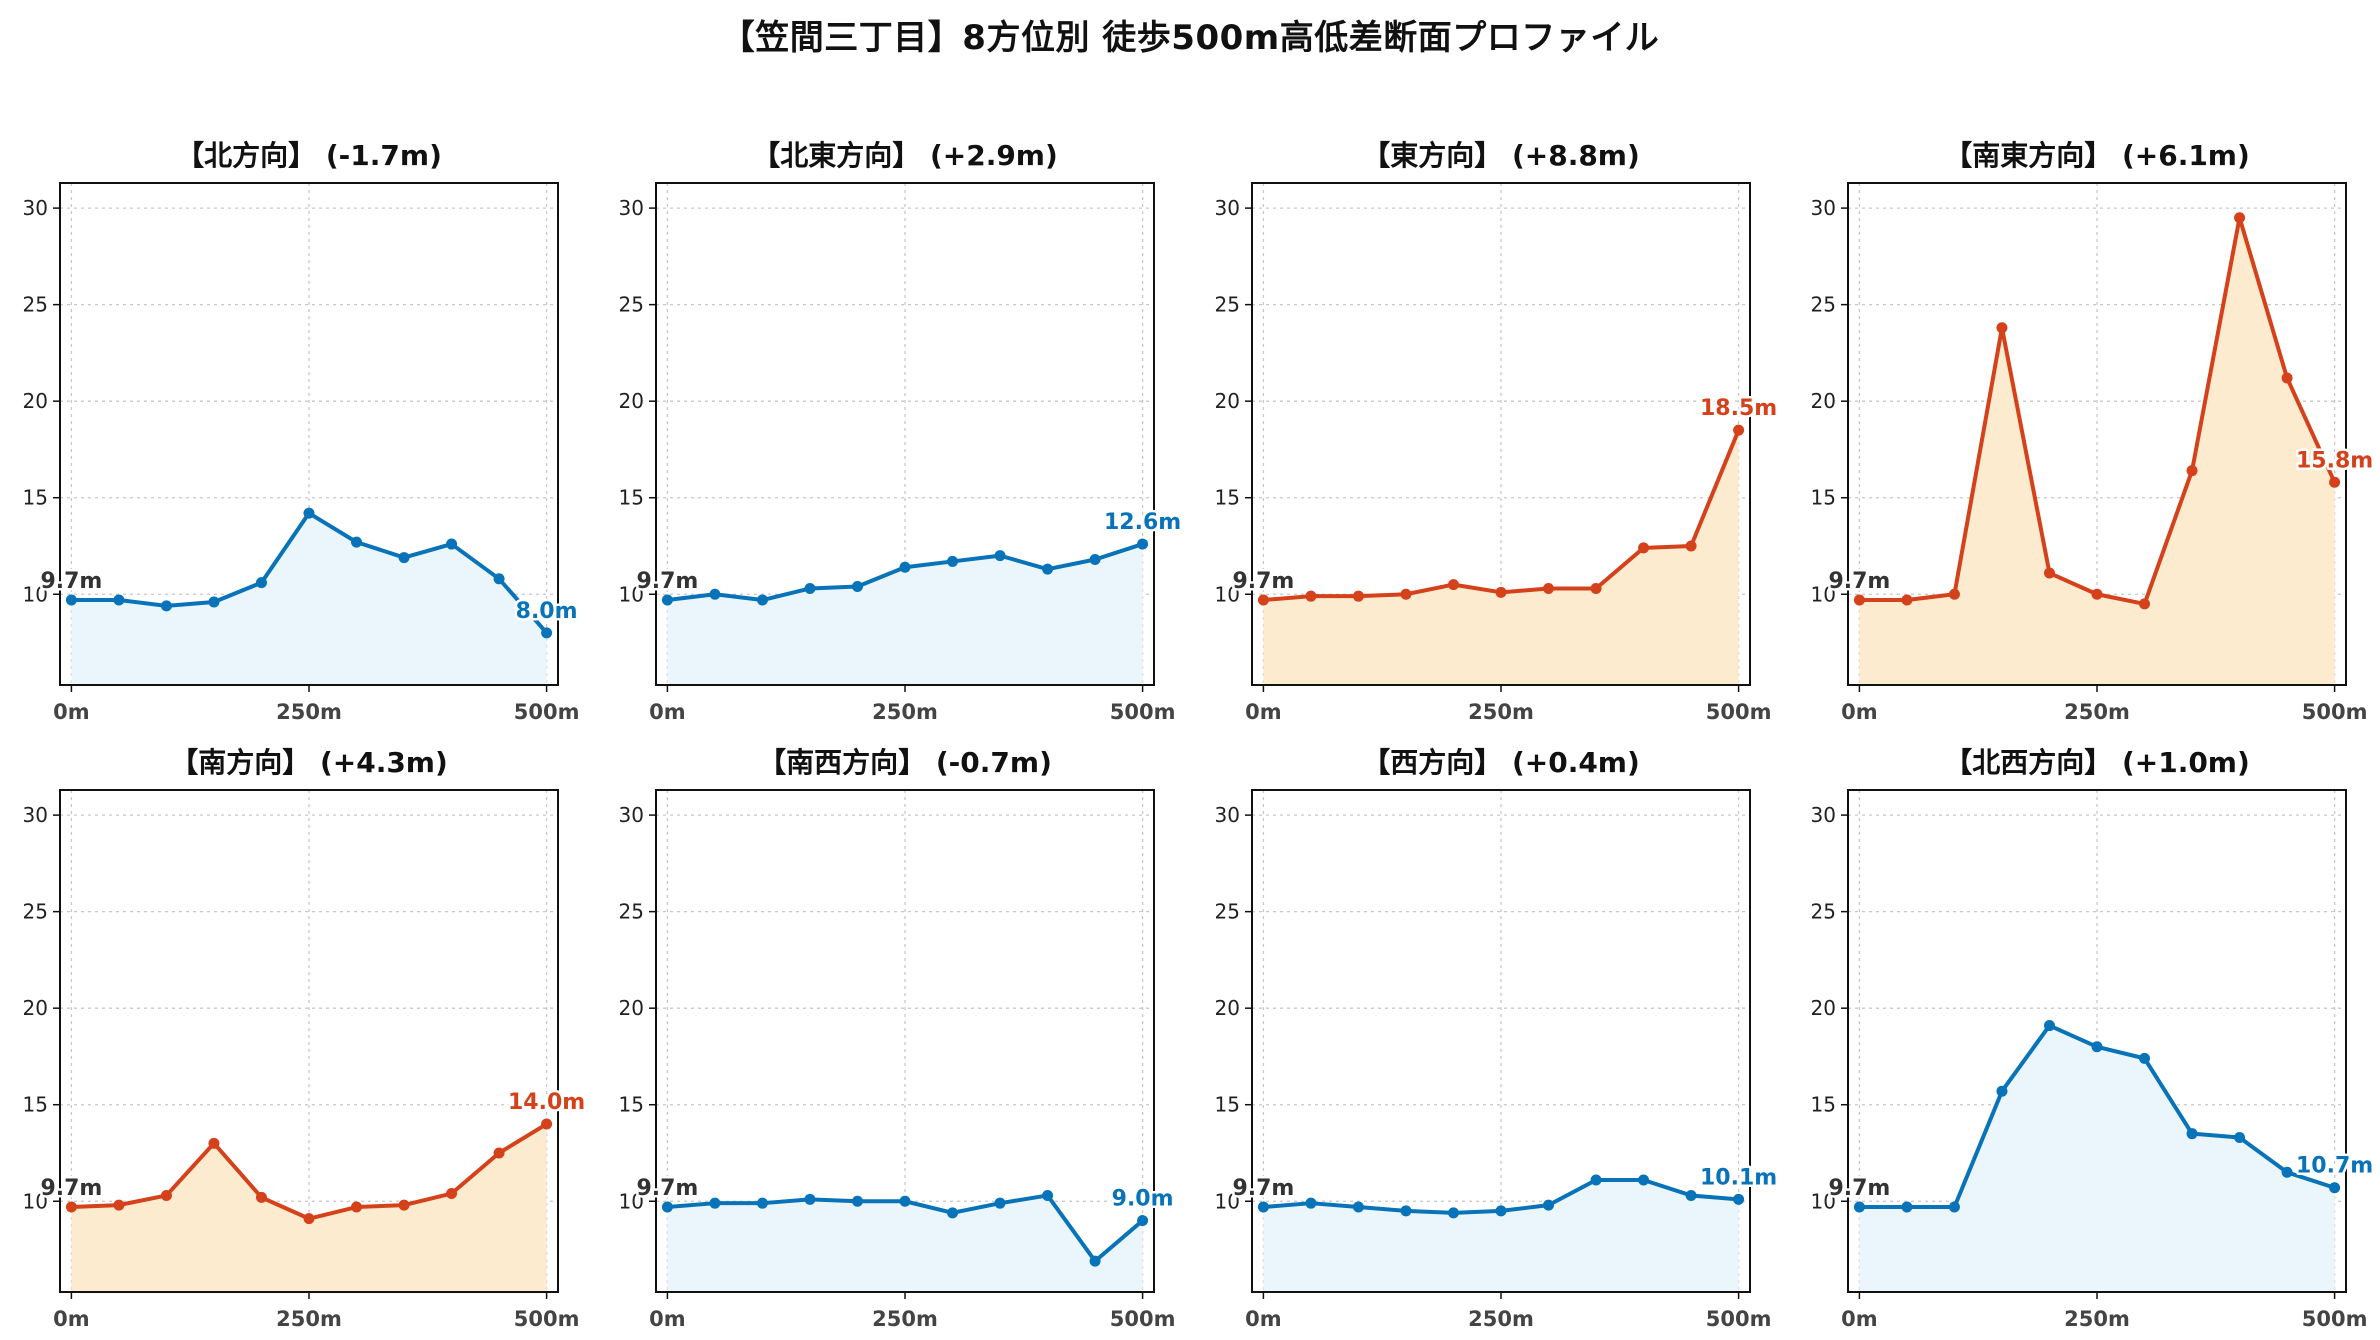 The image size is (2380, 1340). I want to click on subplot-title: 【東方向】 (+8.8m), so click(1501, 155).